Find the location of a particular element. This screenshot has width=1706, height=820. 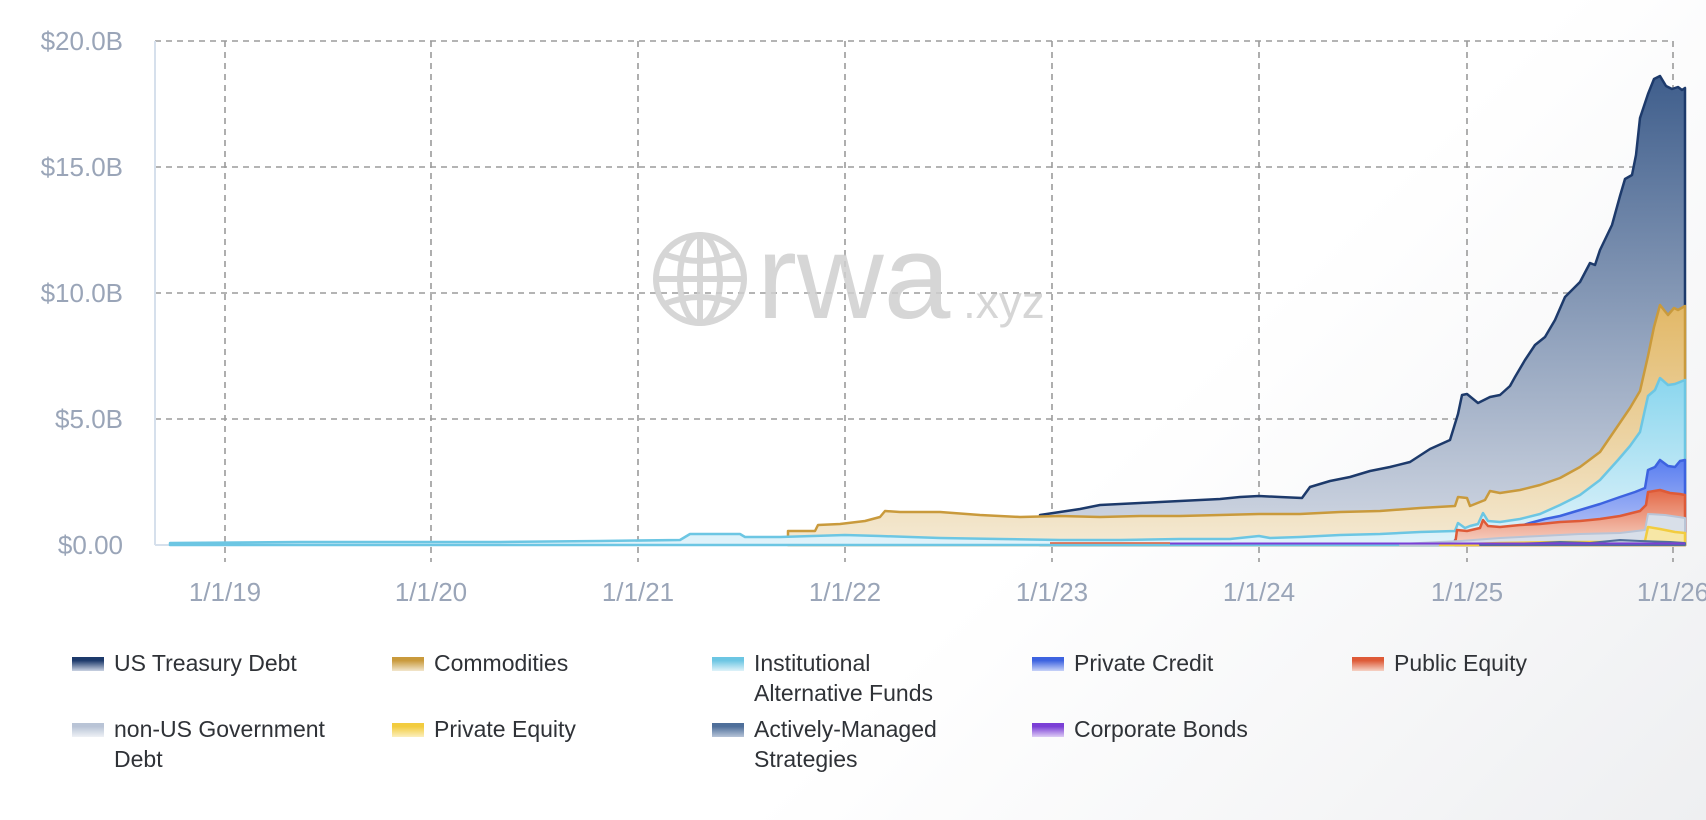

legend-item-public-equity: Public Equity is located at coordinates (1492, 678).